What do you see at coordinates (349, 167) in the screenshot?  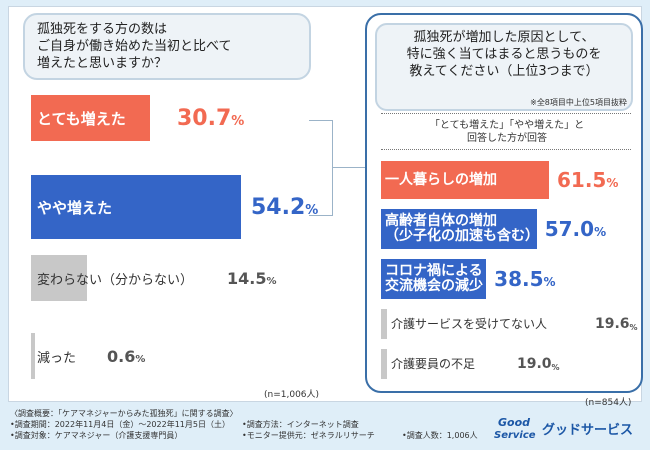 I see `connector-line` at bounding box center [349, 167].